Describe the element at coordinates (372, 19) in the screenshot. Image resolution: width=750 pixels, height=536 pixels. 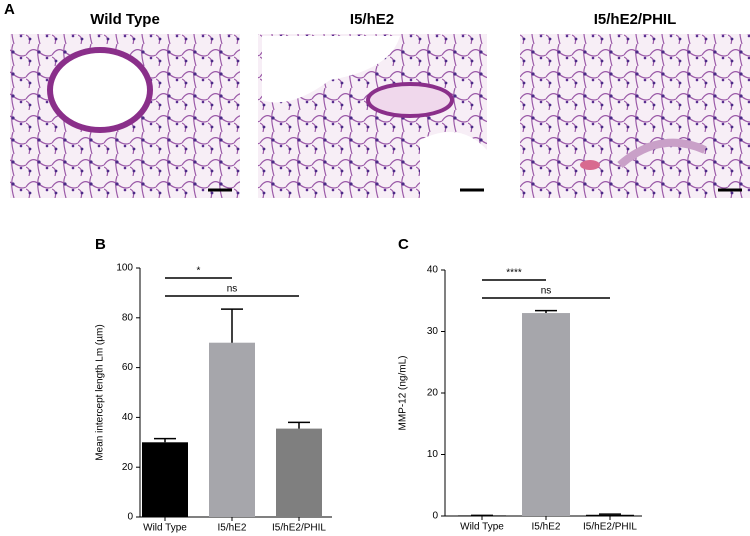
I see `image-title: I5/hE2` at that location.